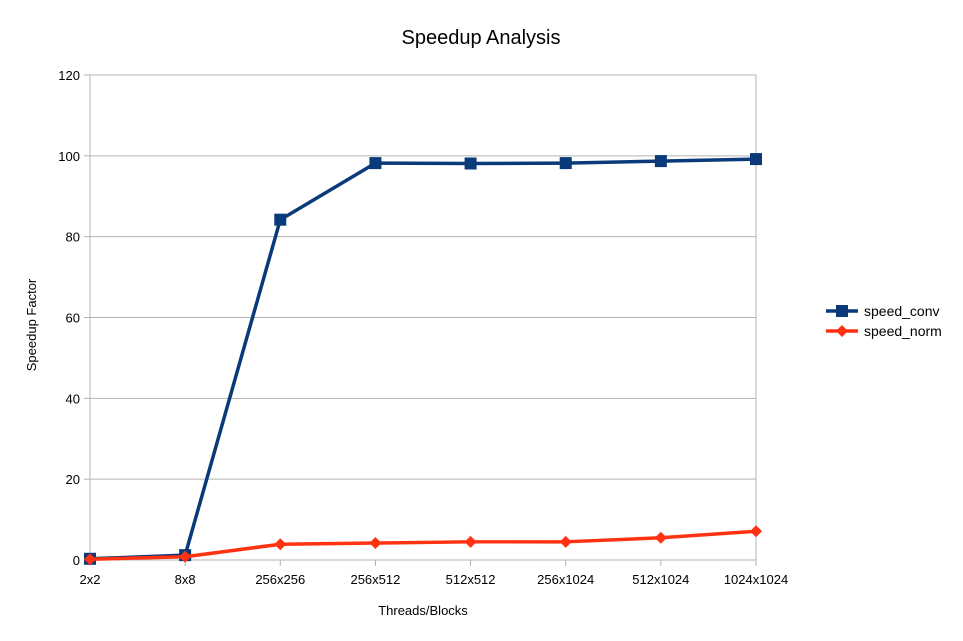 The height and width of the screenshot is (641, 963). I want to click on x-tick-label: 512x1024, so click(660, 579).